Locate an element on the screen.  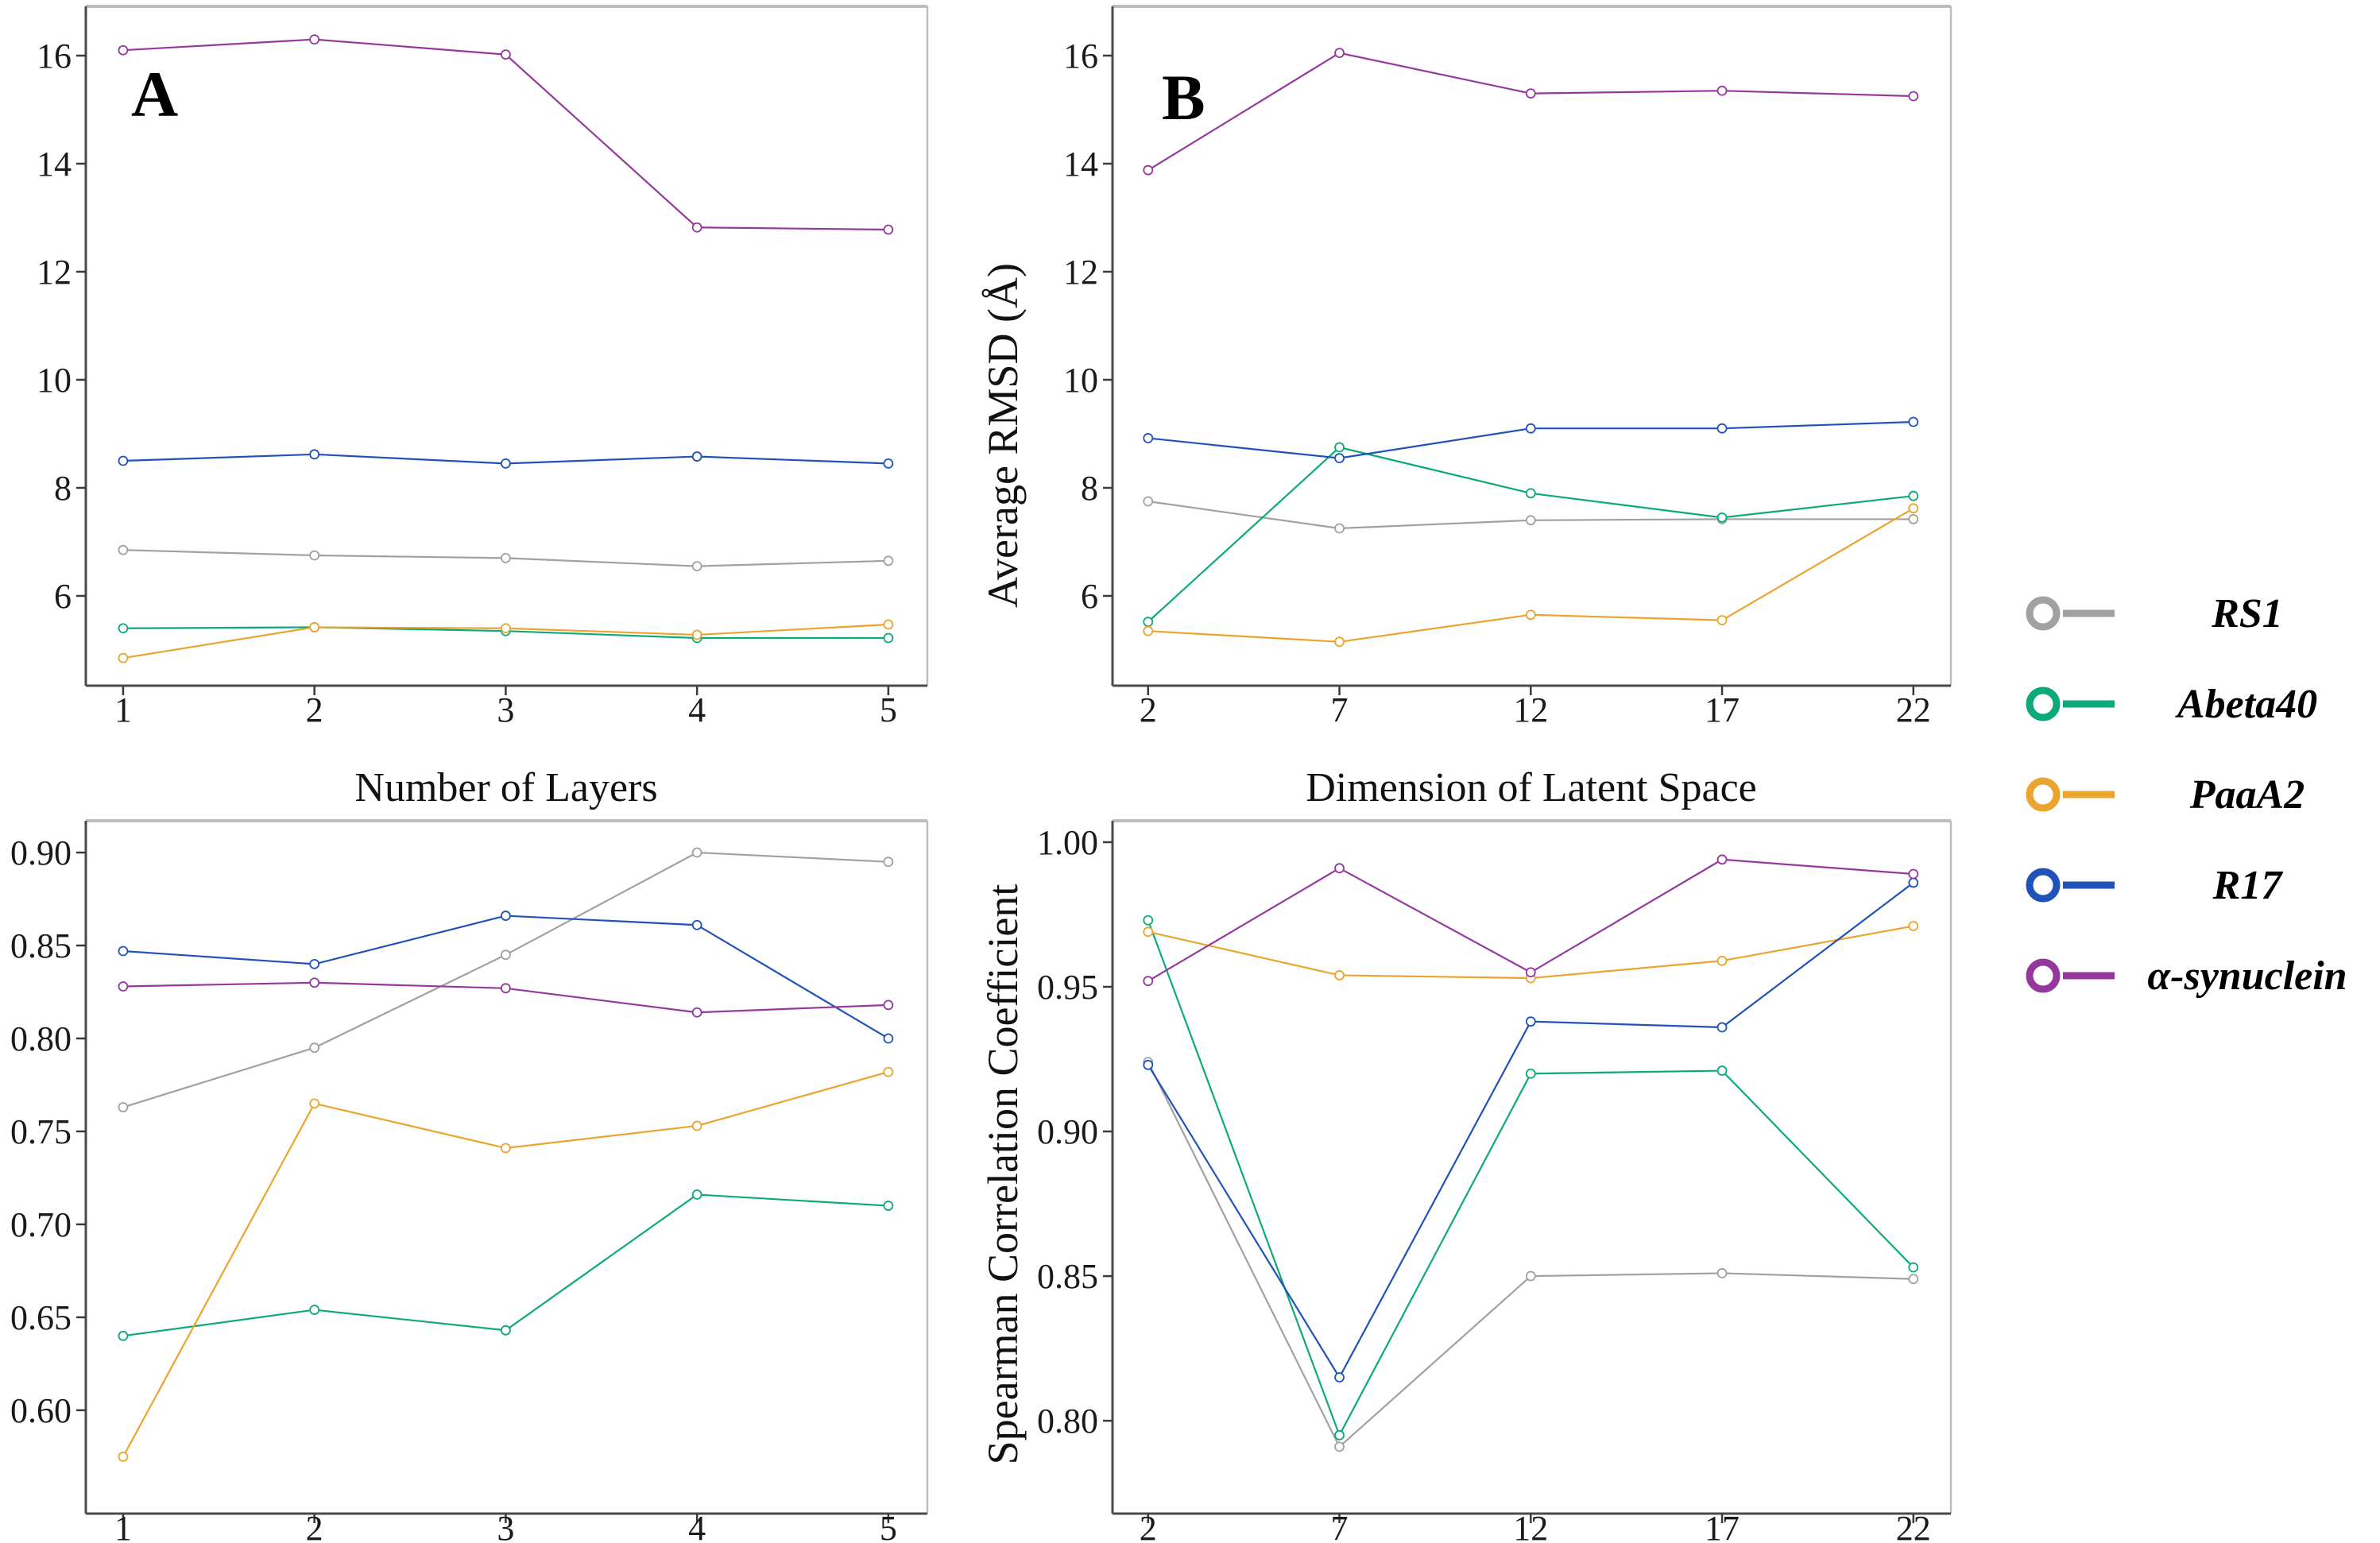
legend-label: PaaA2 is located at coordinates (2247, 795).